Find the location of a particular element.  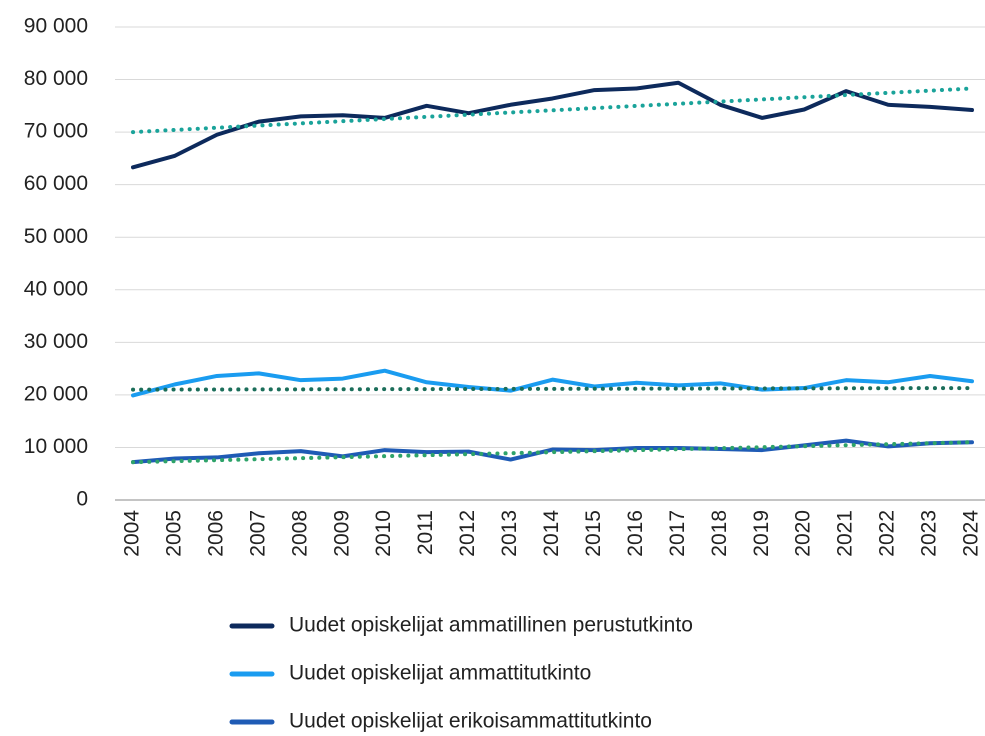

x-tick-label: 2012 is located at coordinates (467, 533).